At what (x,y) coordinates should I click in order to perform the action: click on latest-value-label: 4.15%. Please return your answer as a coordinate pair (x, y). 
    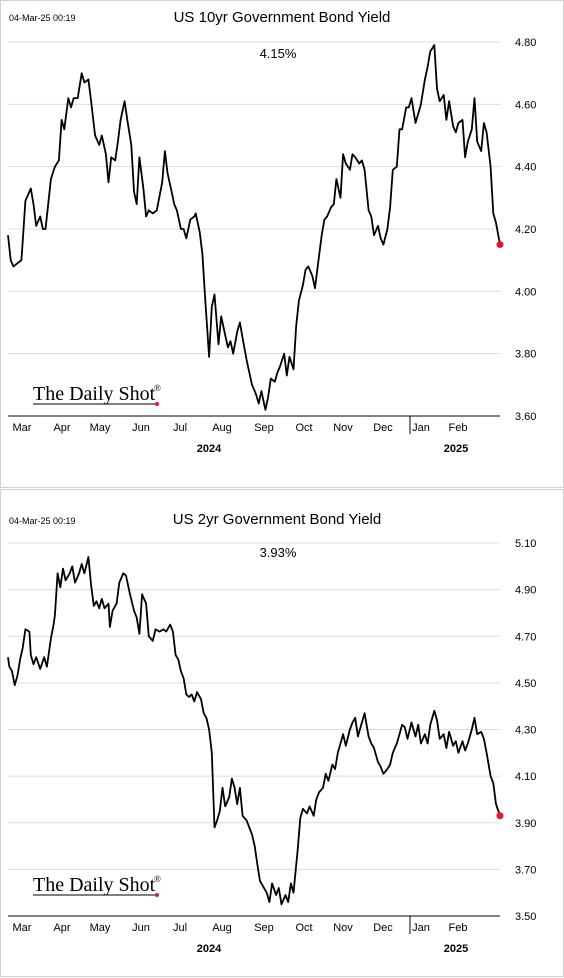
    Looking at the image, I should click on (278, 53).